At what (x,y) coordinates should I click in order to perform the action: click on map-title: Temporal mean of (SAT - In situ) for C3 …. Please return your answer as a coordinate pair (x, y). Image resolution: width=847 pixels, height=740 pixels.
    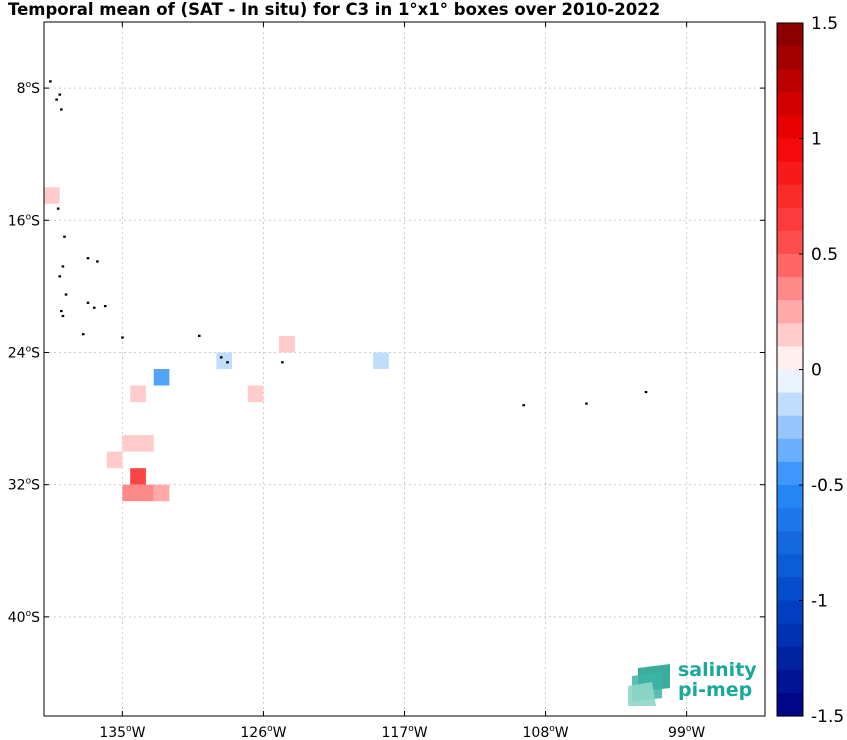
    Looking at the image, I should click on (334, 9).